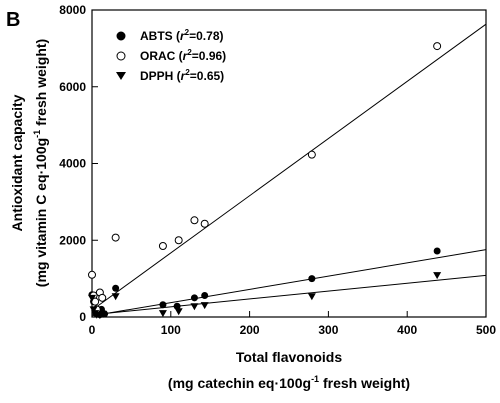  What do you see at coordinates (72, 240) in the screenshot?
I see `y-tick-label: 2000` at bounding box center [72, 240].